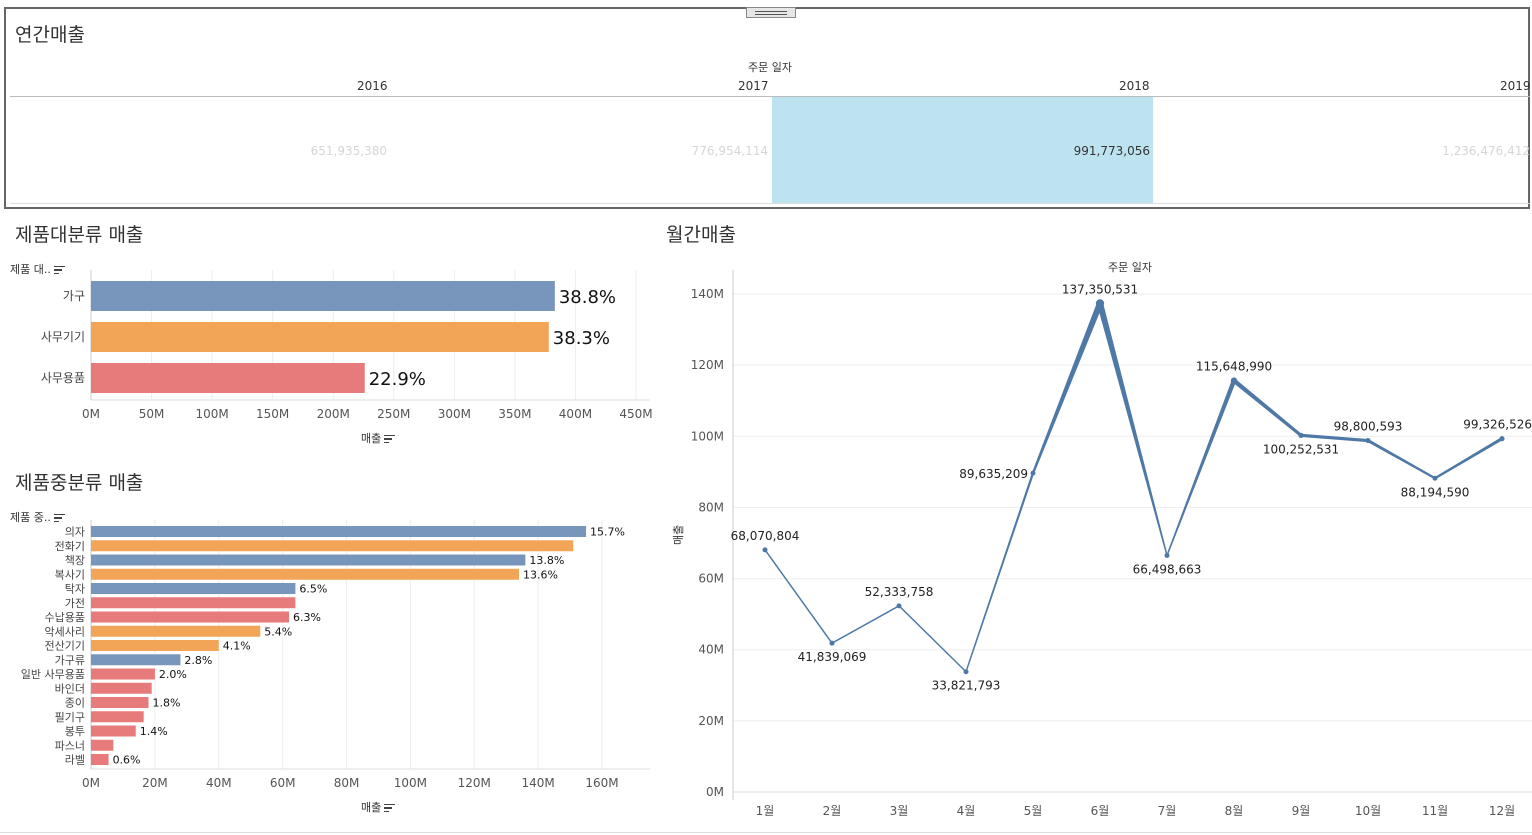 The height and width of the screenshot is (835, 1532). What do you see at coordinates (372, 86) in the screenshot?
I see `year-2016-header: 2016` at bounding box center [372, 86].